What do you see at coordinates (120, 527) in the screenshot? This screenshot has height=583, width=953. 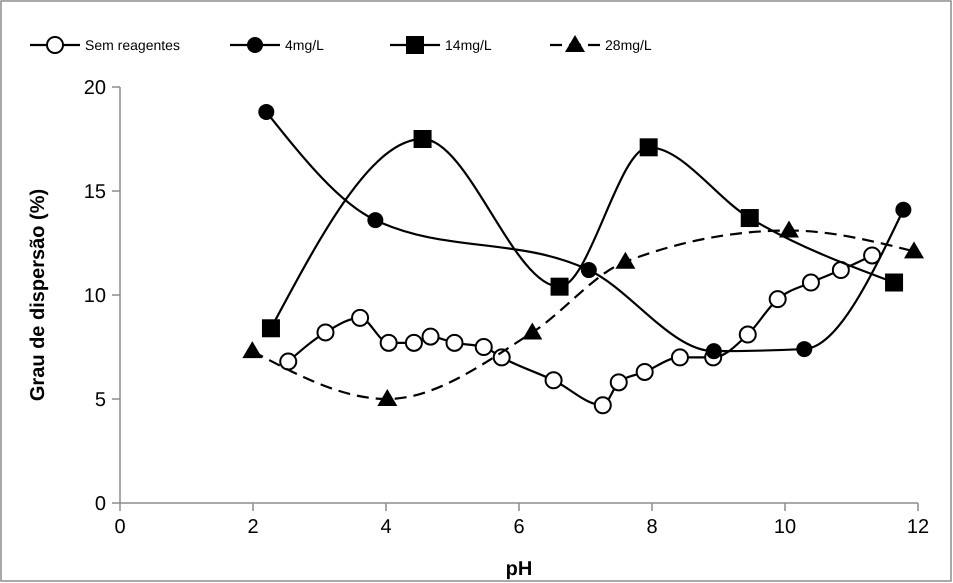 I see `x-tick-label: 0` at bounding box center [120, 527].